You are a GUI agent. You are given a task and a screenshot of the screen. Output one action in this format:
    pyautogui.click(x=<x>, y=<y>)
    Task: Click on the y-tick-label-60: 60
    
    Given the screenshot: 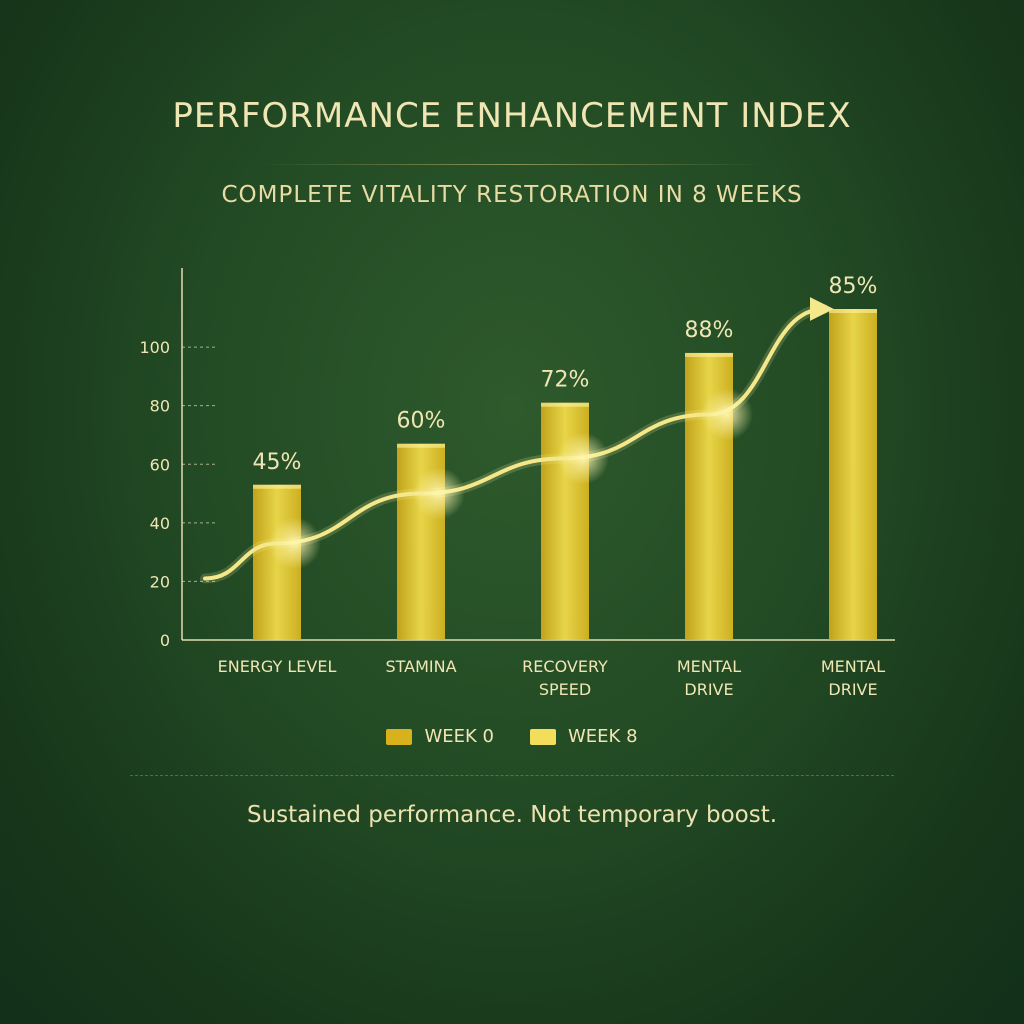 What is the action you would take?
    pyautogui.click(x=160, y=464)
    